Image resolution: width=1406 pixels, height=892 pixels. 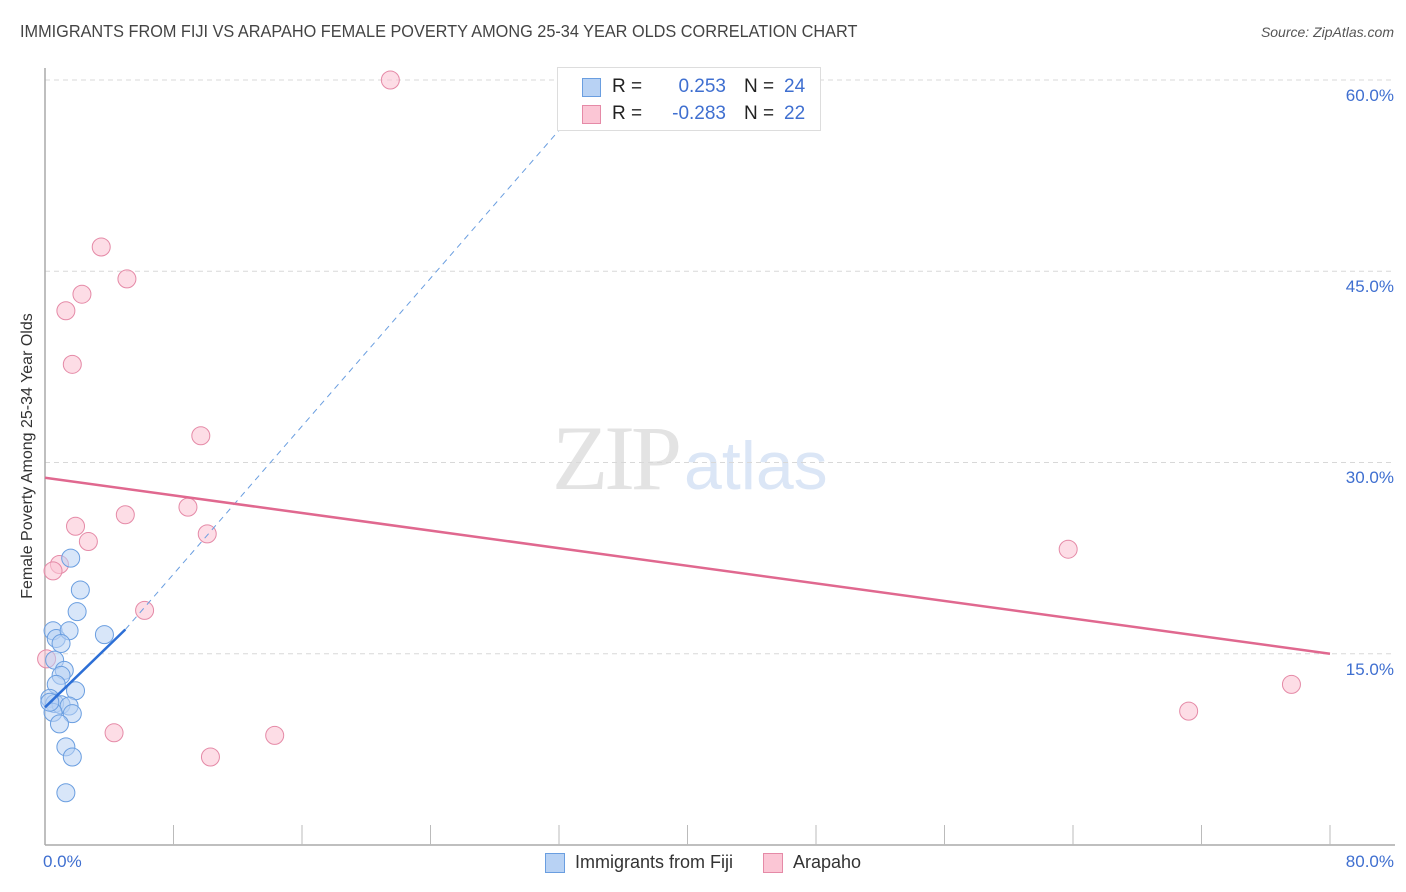 What do you see at coordinates (85, 668) in the screenshot?
I see `fiji-trend-line` at bounding box center [85, 668].